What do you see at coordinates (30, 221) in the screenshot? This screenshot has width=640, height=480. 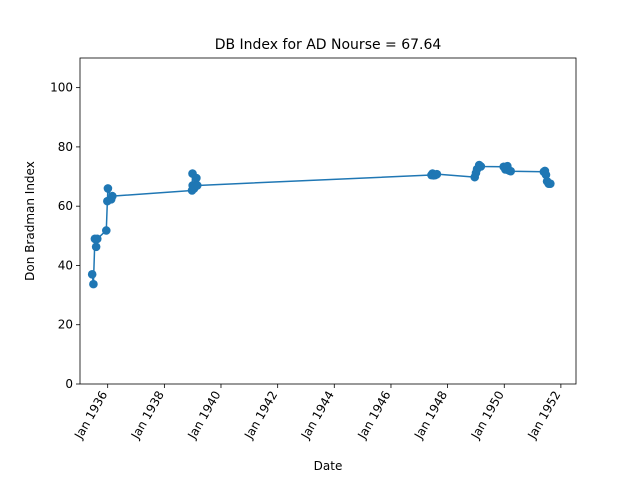 I see `y-axis-label: Don Bradman Index` at bounding box center [30, 221].